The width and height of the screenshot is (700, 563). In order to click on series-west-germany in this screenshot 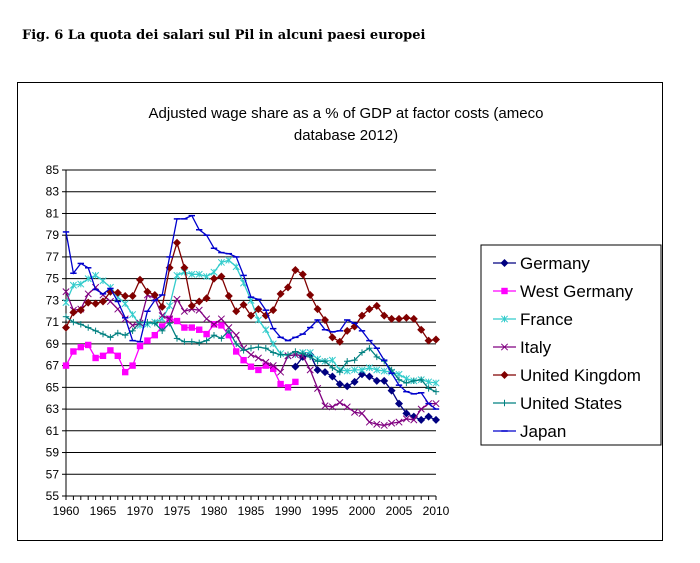, I will do `click(180, 353)`.